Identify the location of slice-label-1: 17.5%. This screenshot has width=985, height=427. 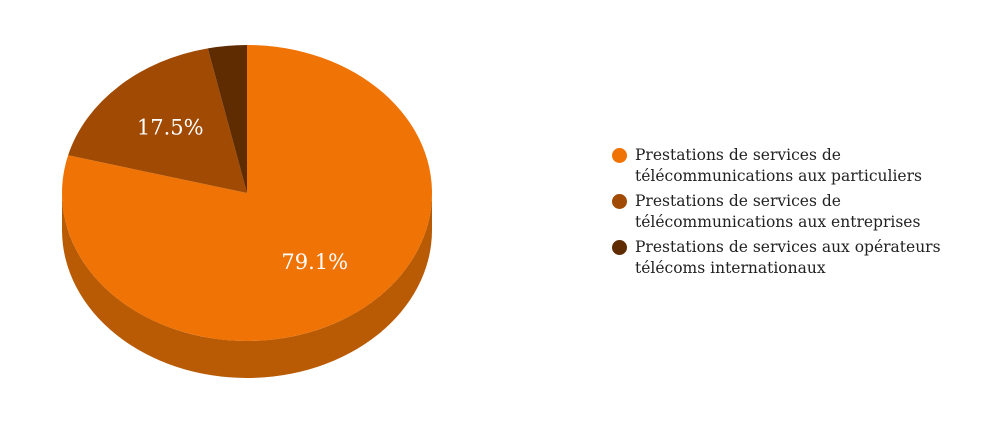
(170, 127).